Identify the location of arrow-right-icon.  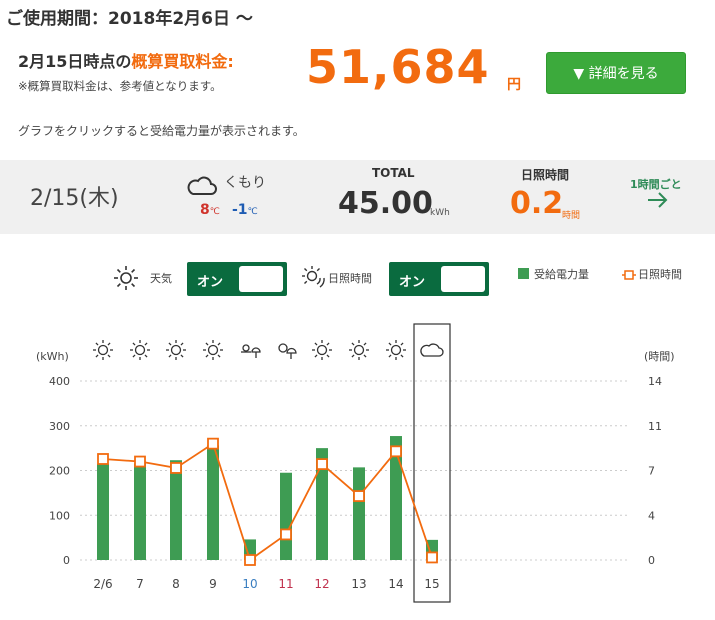
(658, 200).